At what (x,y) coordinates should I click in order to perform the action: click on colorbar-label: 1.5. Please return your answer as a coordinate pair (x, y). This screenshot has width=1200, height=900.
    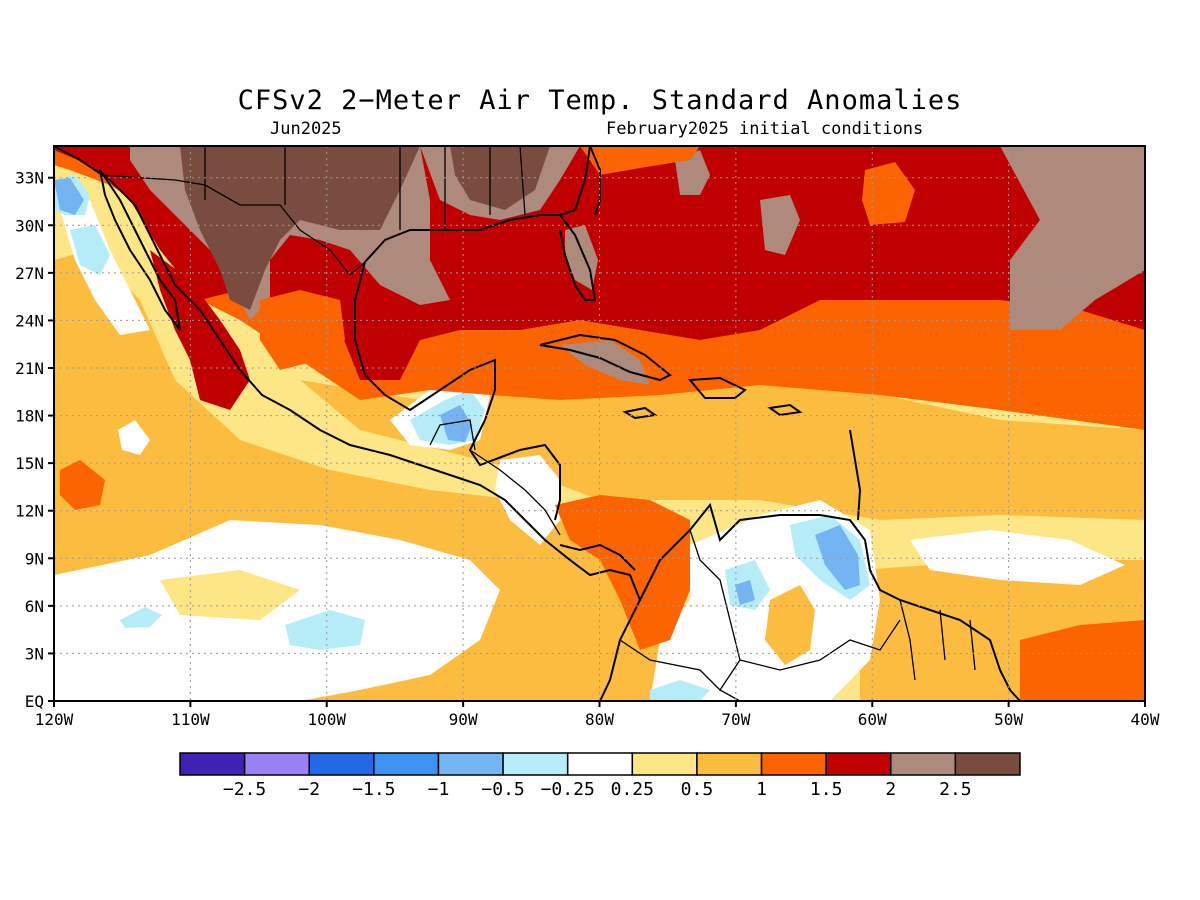
    Looking at the image, I should click on (826, 789).